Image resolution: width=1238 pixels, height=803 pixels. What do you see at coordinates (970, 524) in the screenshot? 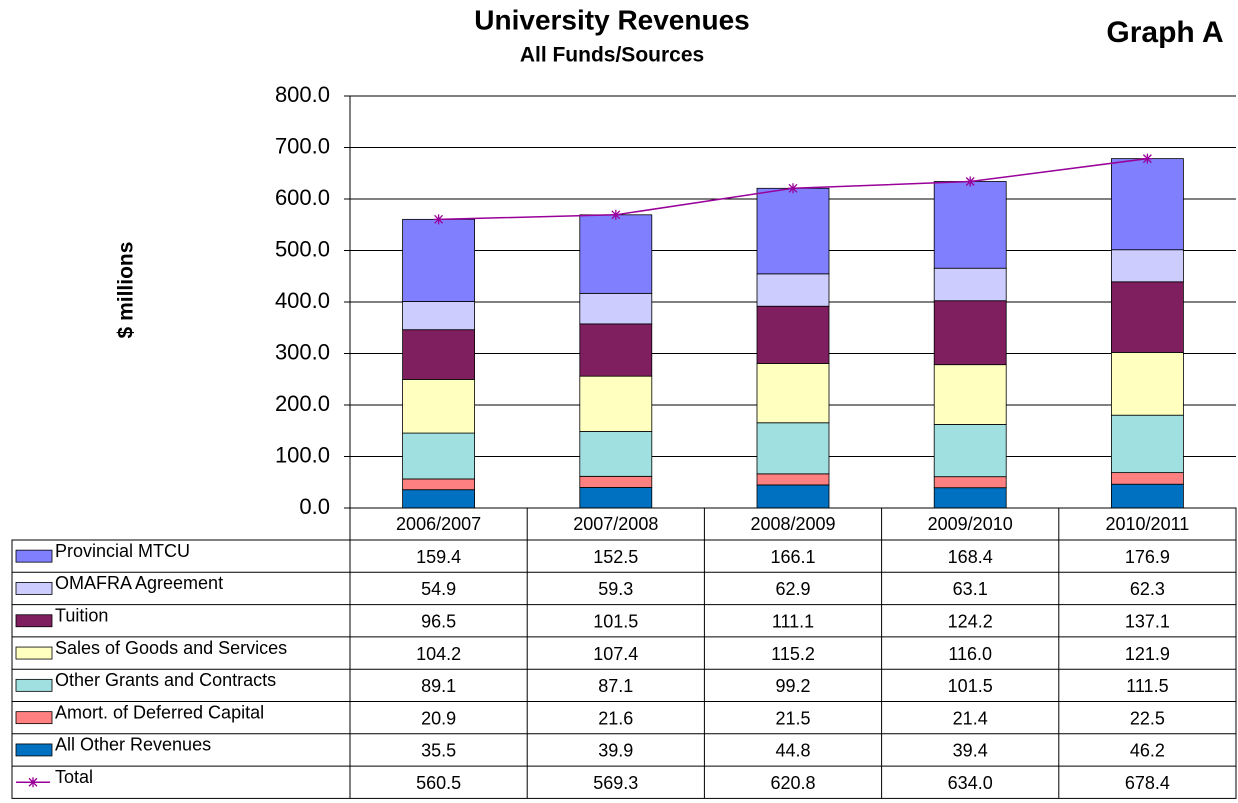
I see `x-tick-label: 2009/2010` at bounding box center [970, 524].